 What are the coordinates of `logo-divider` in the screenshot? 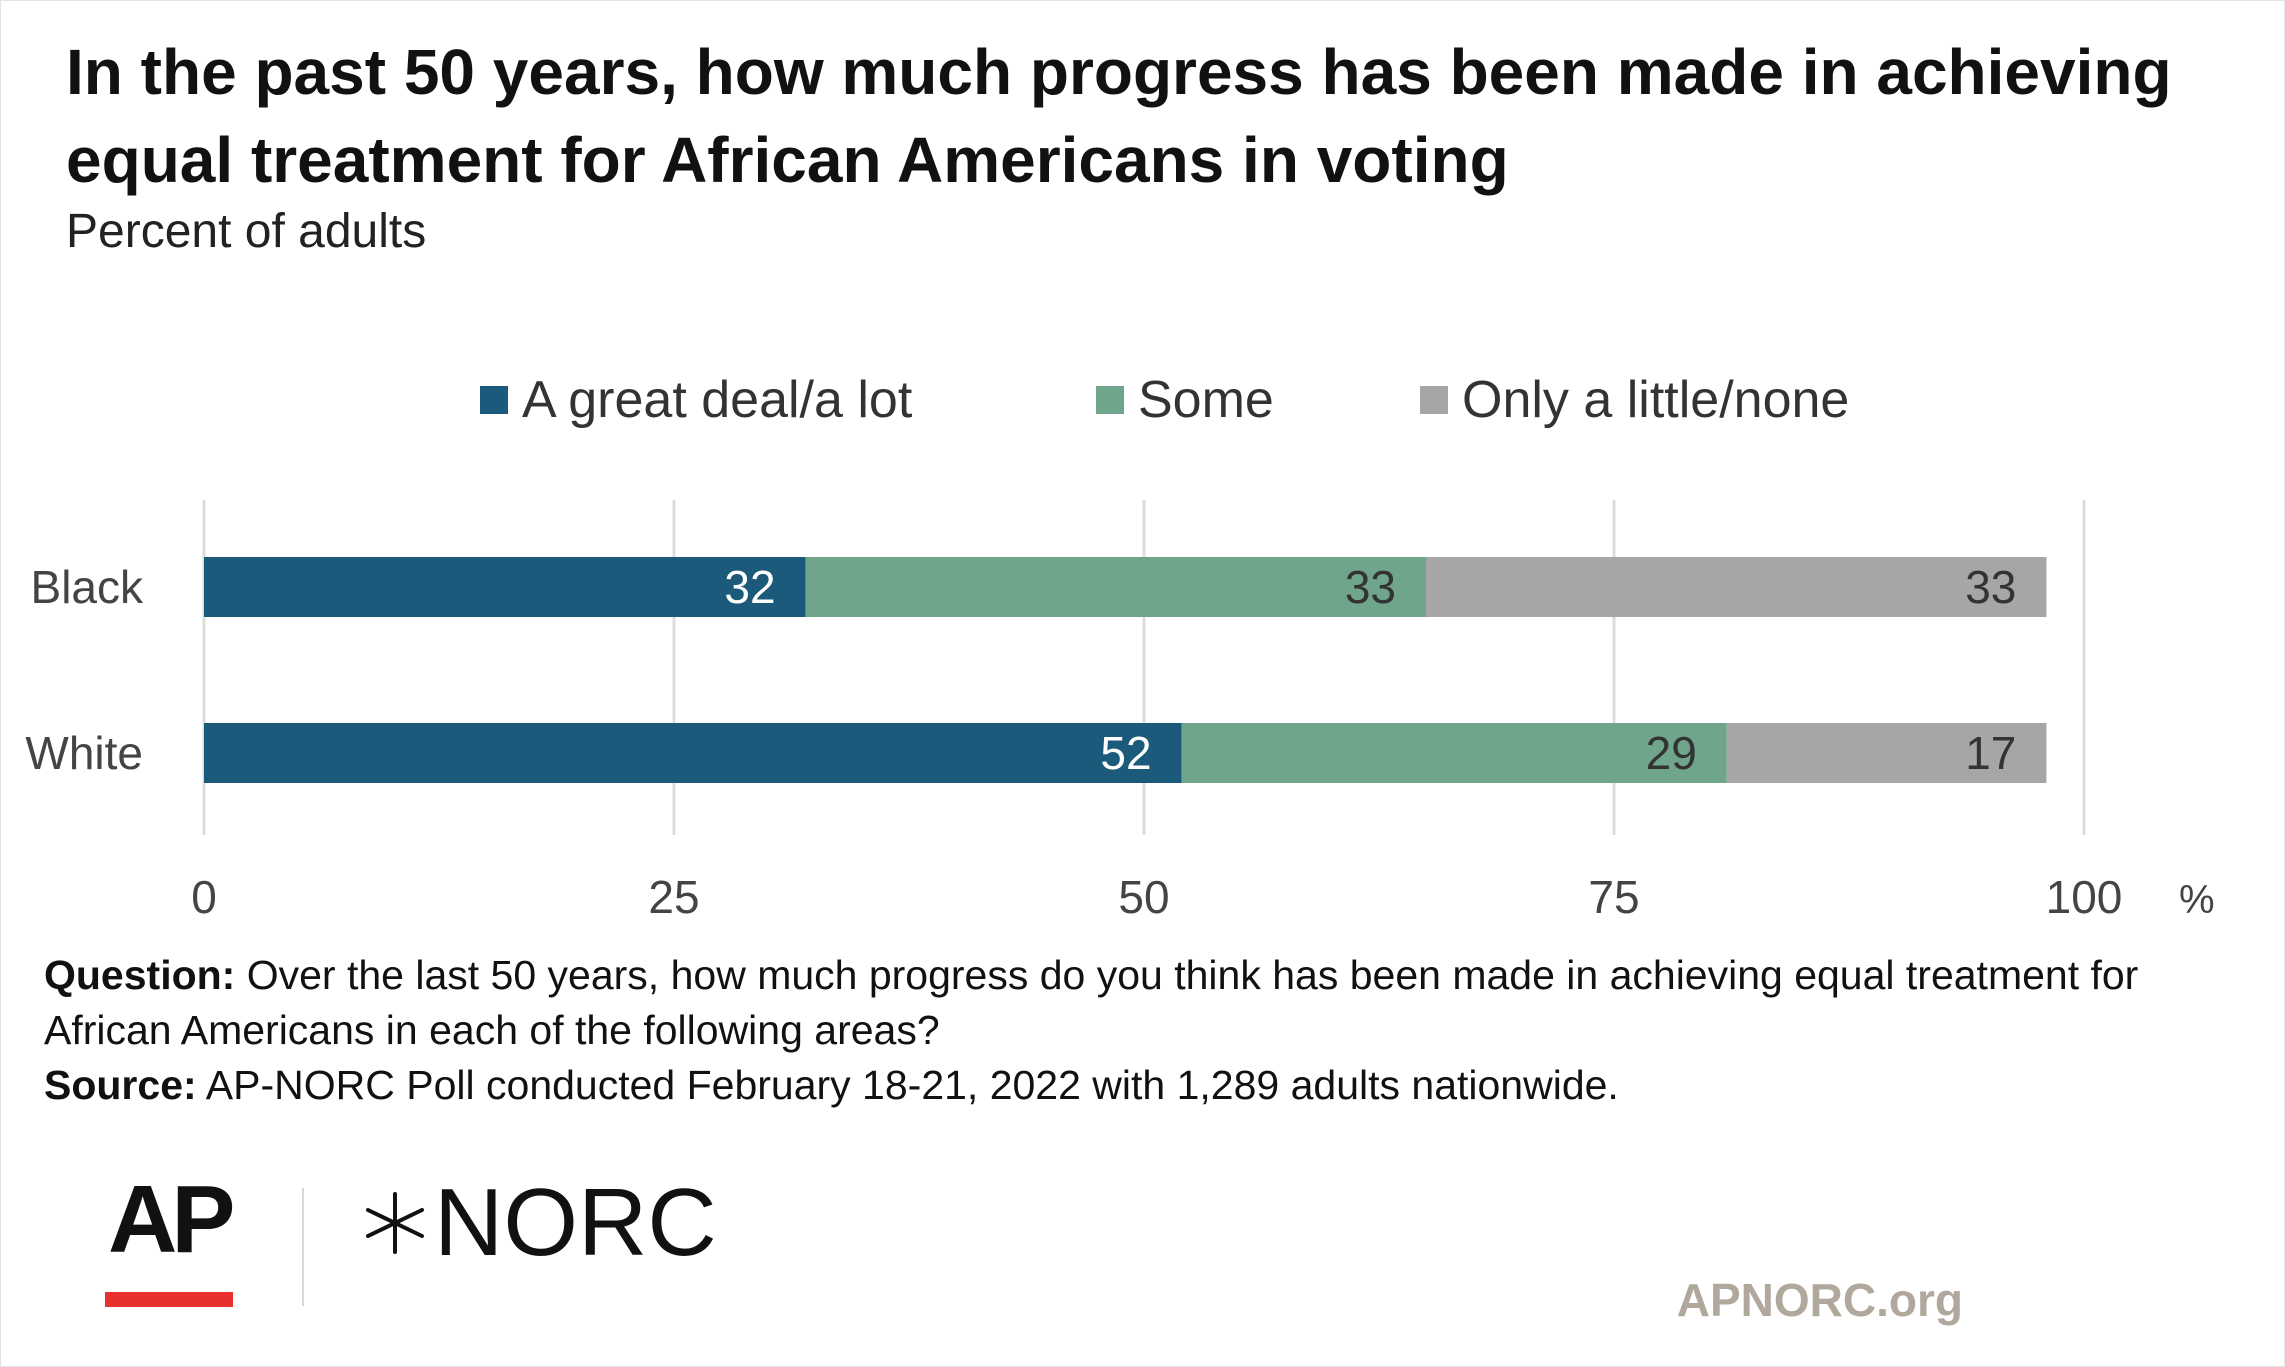 It's located at (303, 1247).